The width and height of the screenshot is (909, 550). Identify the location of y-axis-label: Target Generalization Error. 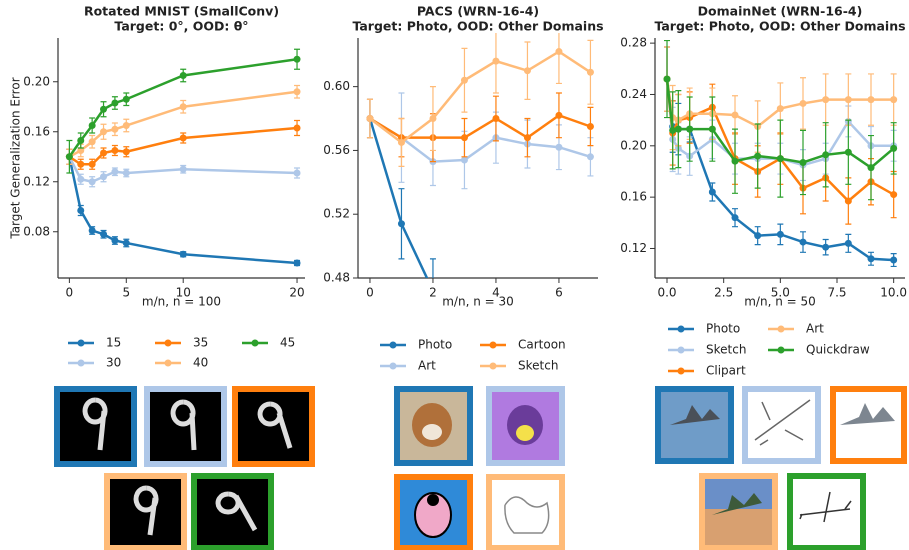
(16, 158).